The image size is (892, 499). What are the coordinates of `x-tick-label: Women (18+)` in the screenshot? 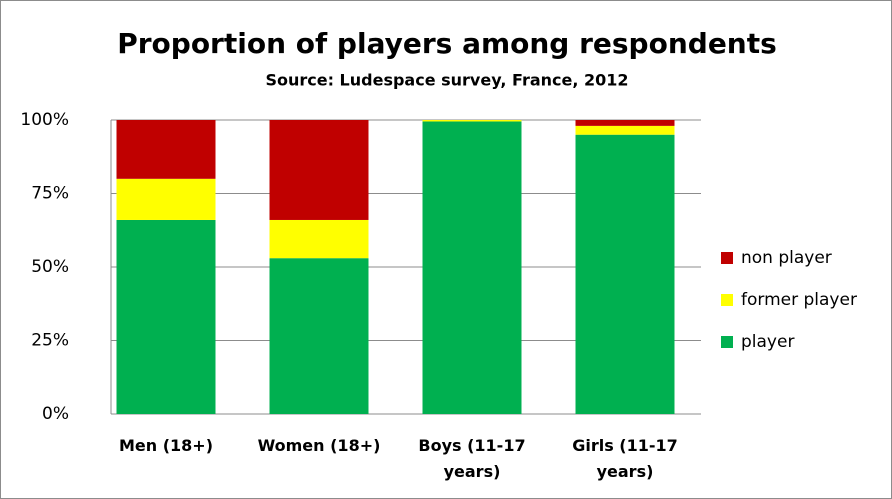 It's located at (319, 445).